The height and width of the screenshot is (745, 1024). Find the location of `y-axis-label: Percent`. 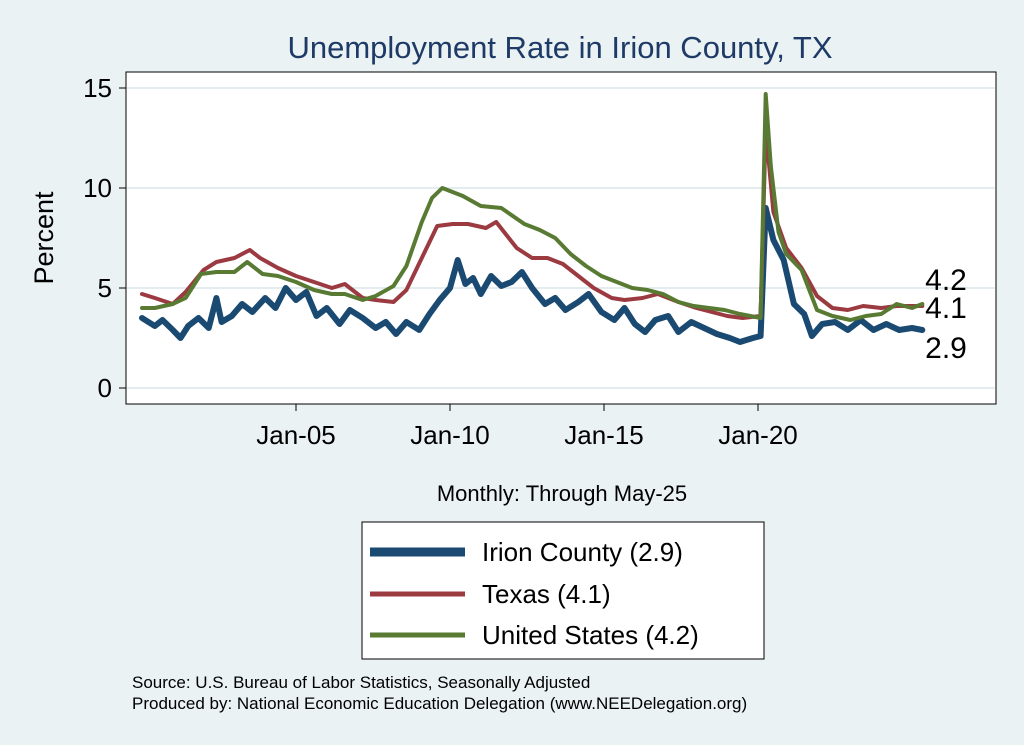

y-axis-label: Percent is located at coordinates (44, 238).